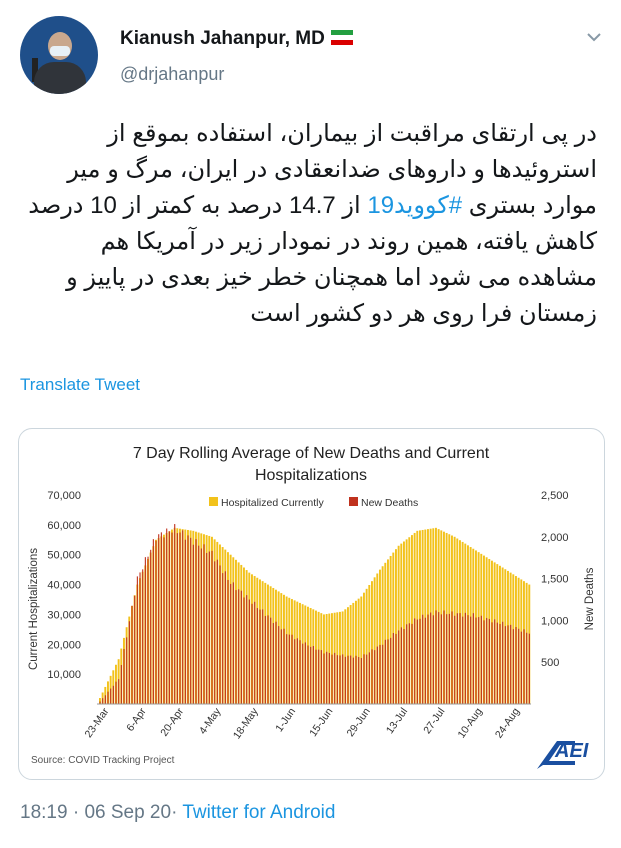 The width and height of the screenshot is (621, 848). What do you see at coordinates (594, 37) in the screenshot?
I see `chevron-down-icon` at bounding box center [594, 37].